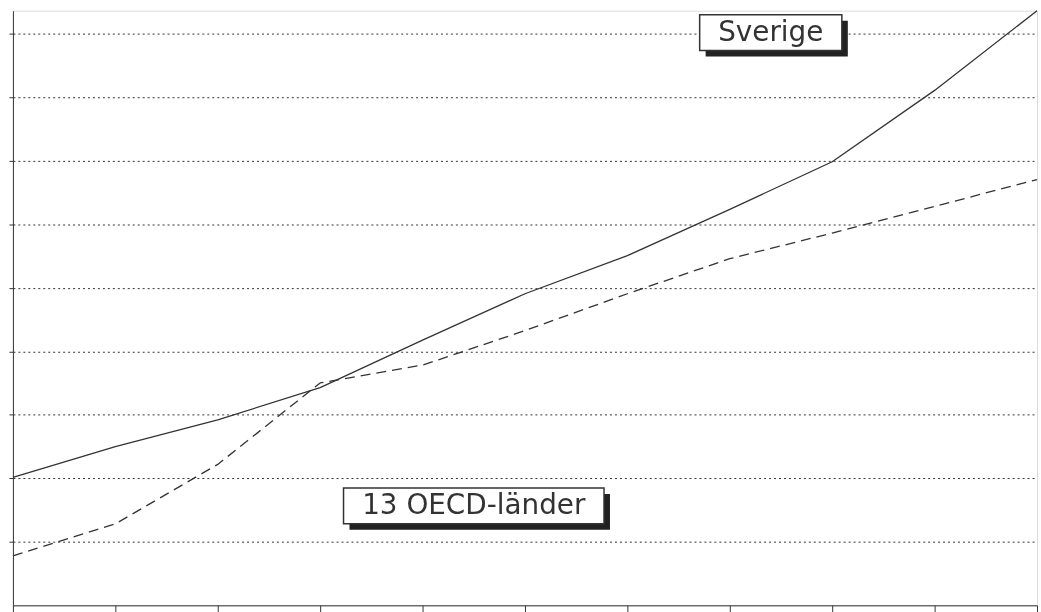  What do you see at coordinates (474, 504) in the screenshot?
I see `text: 13 OECD-länder` at bounding box center [474, 504].